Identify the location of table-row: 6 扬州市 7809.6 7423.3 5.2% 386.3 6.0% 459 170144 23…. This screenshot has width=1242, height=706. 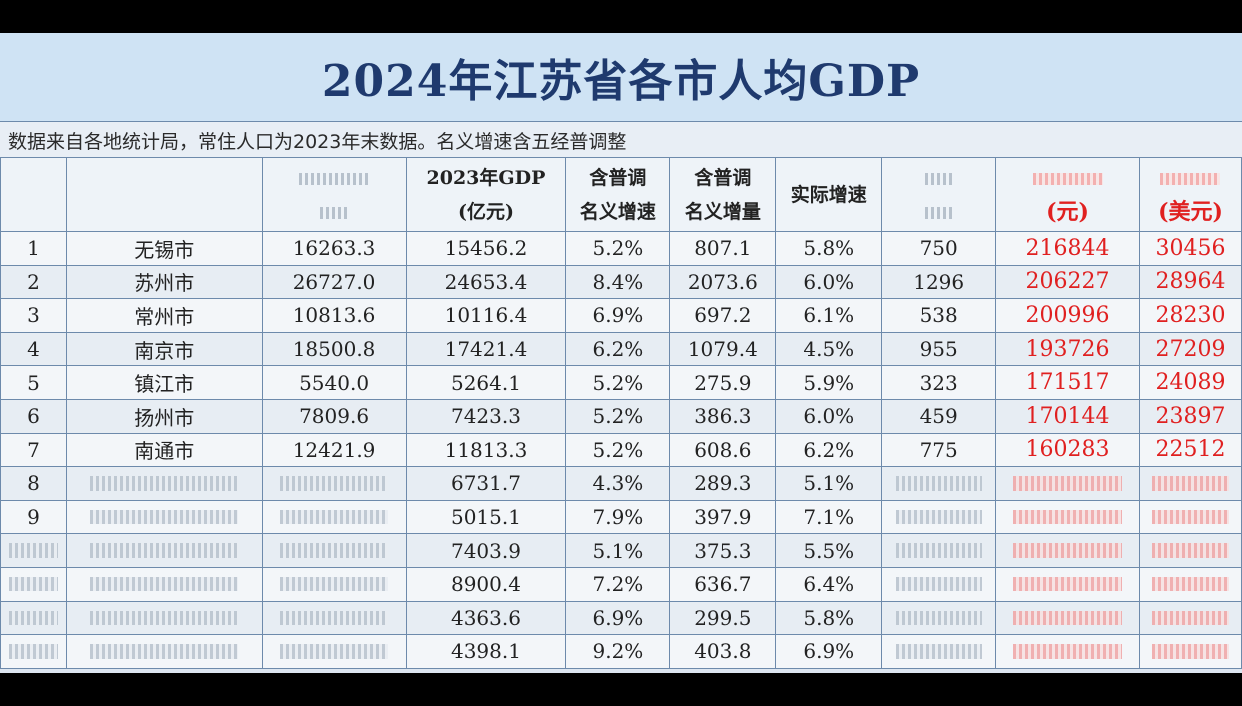
(621, 416).